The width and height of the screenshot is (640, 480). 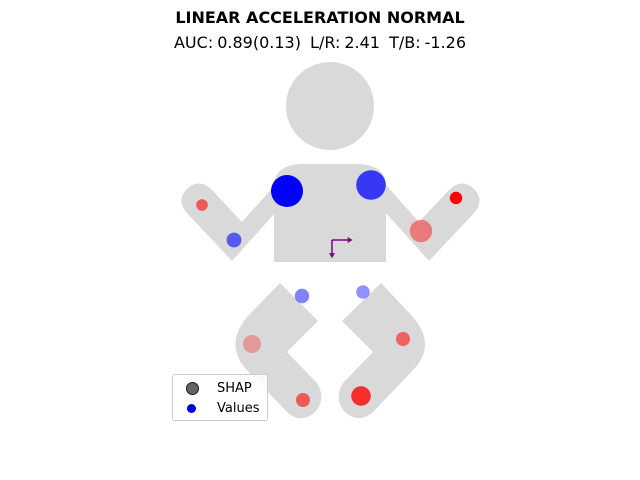 I want to click on shap-point-left-knee, so click(x=252, y=344).